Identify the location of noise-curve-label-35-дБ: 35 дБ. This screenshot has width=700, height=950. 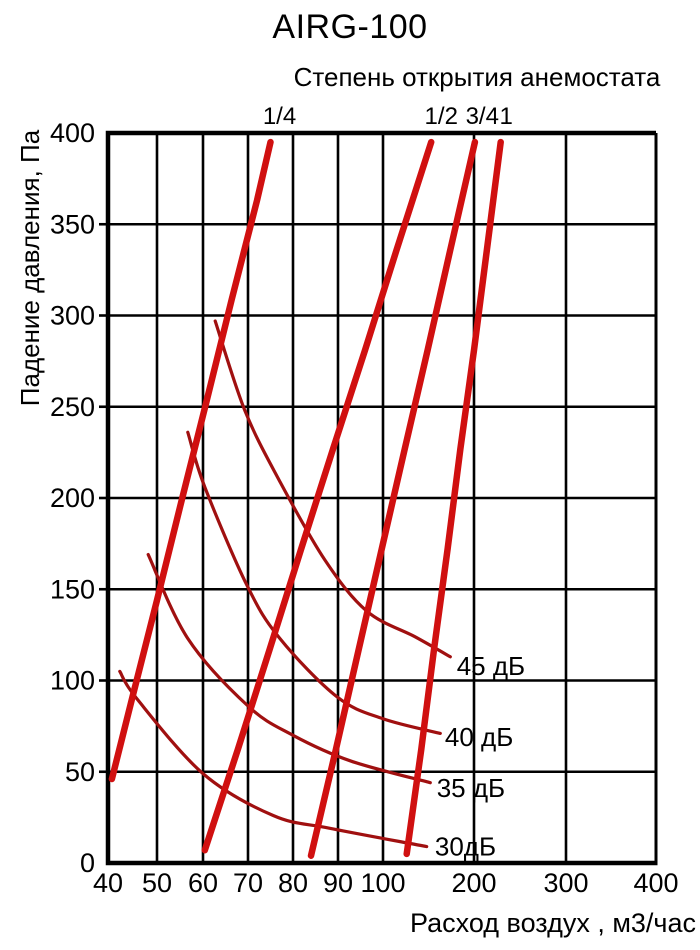
(471, 788).